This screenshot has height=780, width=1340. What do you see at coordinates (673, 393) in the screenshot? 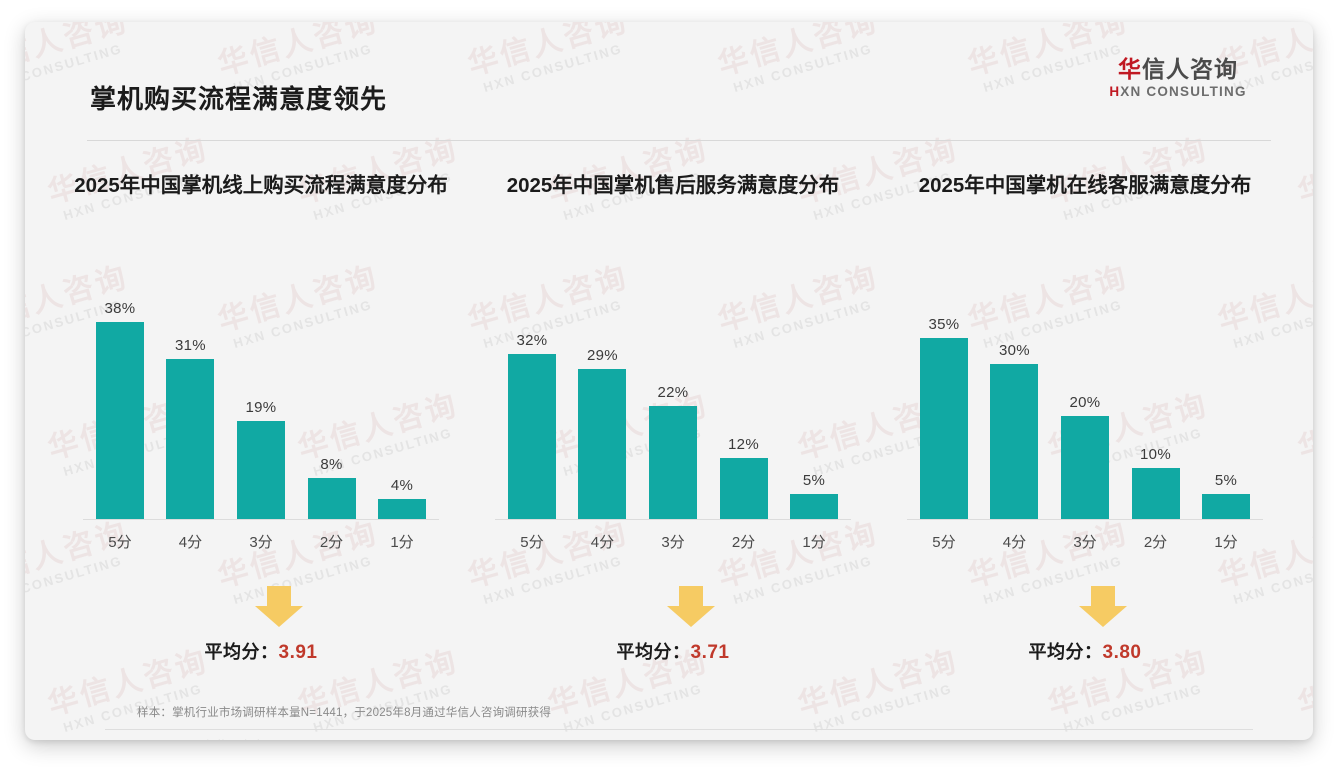
I see `bar-value-label: 22%` at bounding box center [673, 393].